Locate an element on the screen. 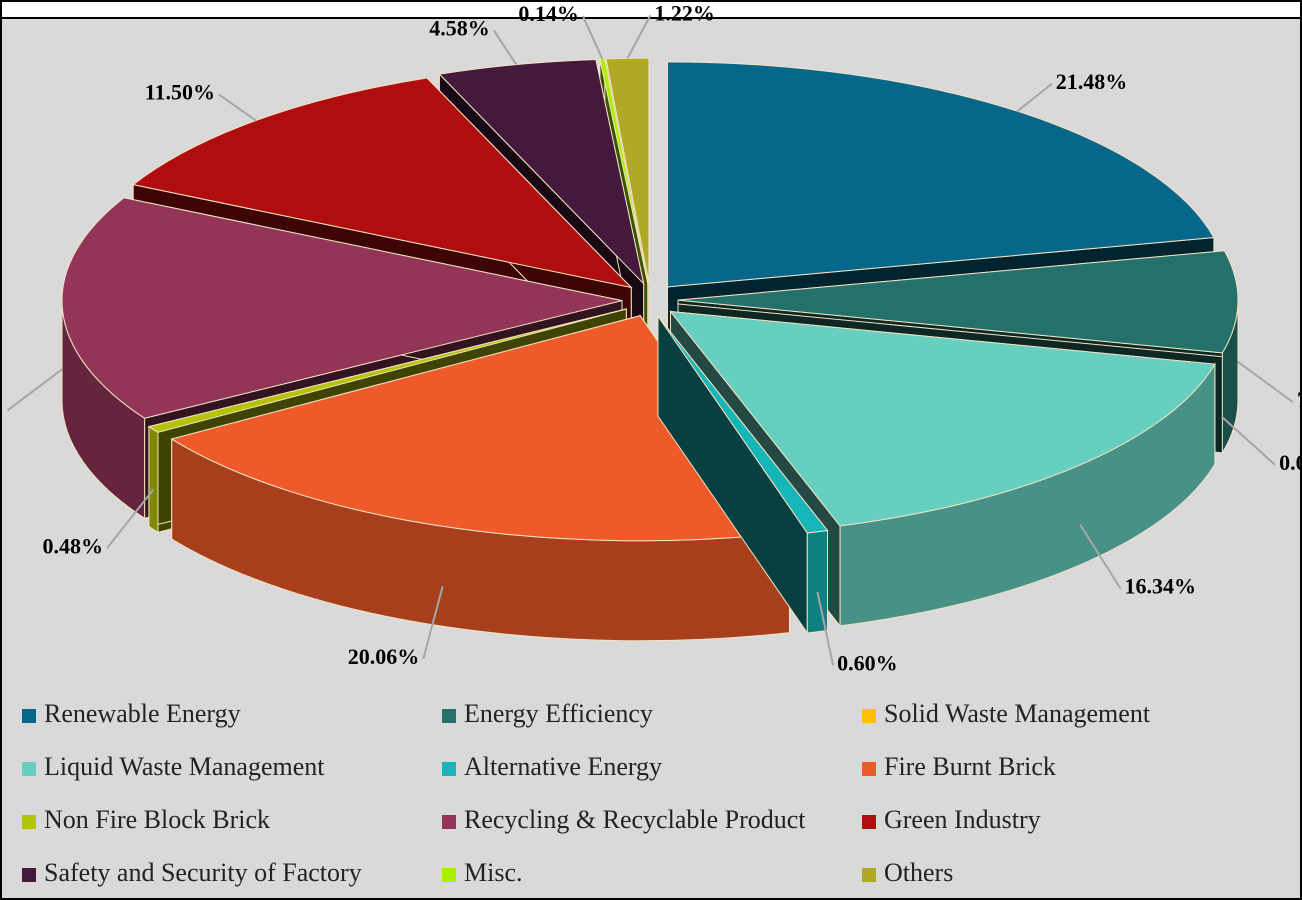  data-label: 16.31% is located at coordinates (1, 407).